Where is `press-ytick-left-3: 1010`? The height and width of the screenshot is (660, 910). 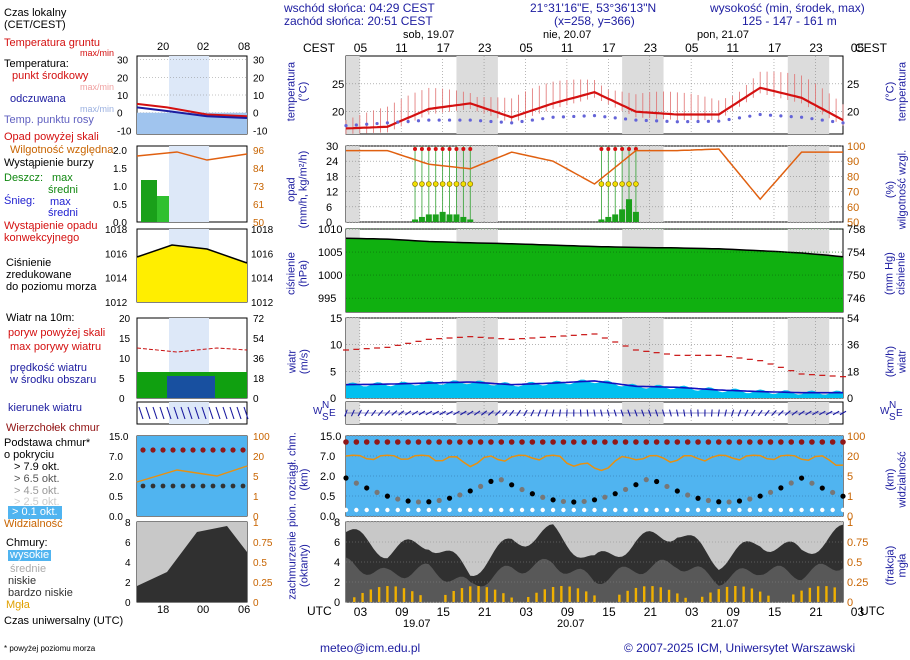 press-ytick-left-3: 1010 is located at coordinates (330, 230).